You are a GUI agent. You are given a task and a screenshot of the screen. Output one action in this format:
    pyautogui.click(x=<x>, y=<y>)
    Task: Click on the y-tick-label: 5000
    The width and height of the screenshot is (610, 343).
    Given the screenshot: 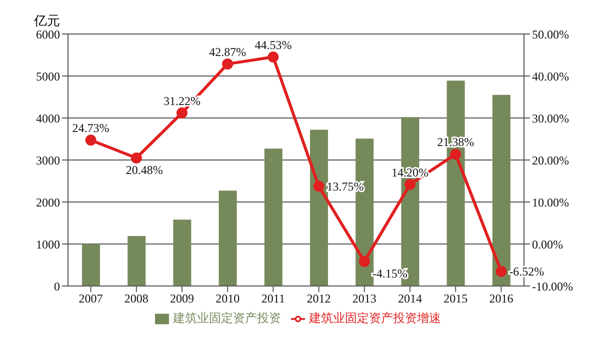 What is the action you would take?
    pyautogui.click(x=48, y=76)
    